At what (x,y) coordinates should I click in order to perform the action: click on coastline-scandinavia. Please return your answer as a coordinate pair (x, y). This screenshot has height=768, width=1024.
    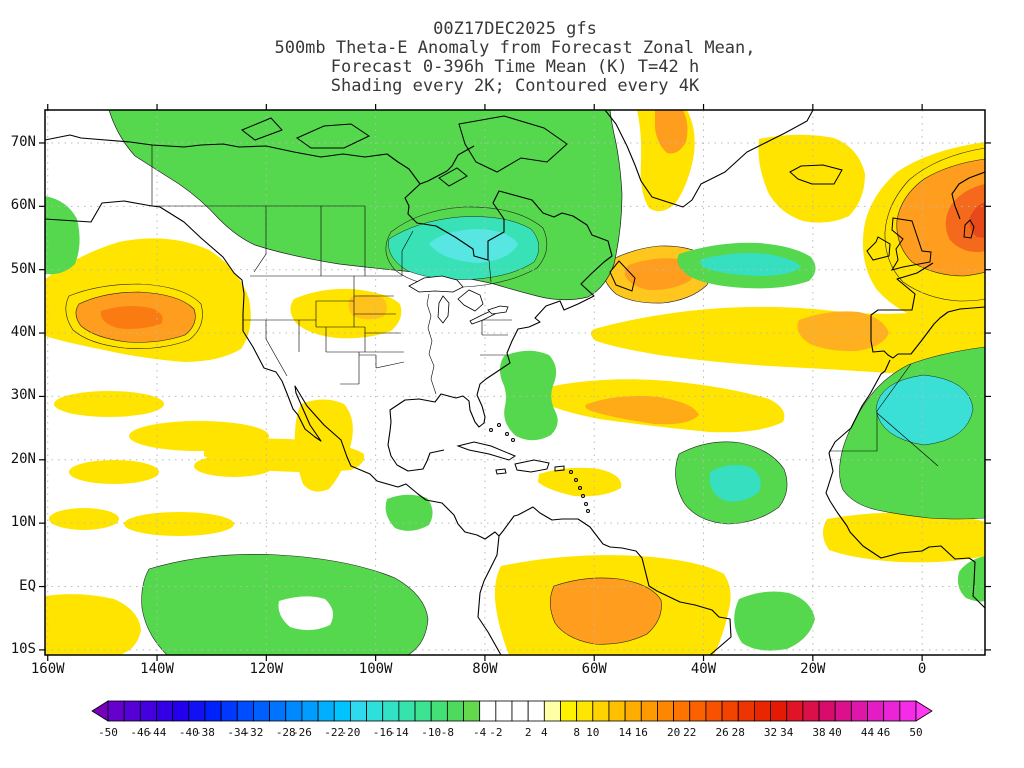
    Looking at the image, I should click on (968, 195).